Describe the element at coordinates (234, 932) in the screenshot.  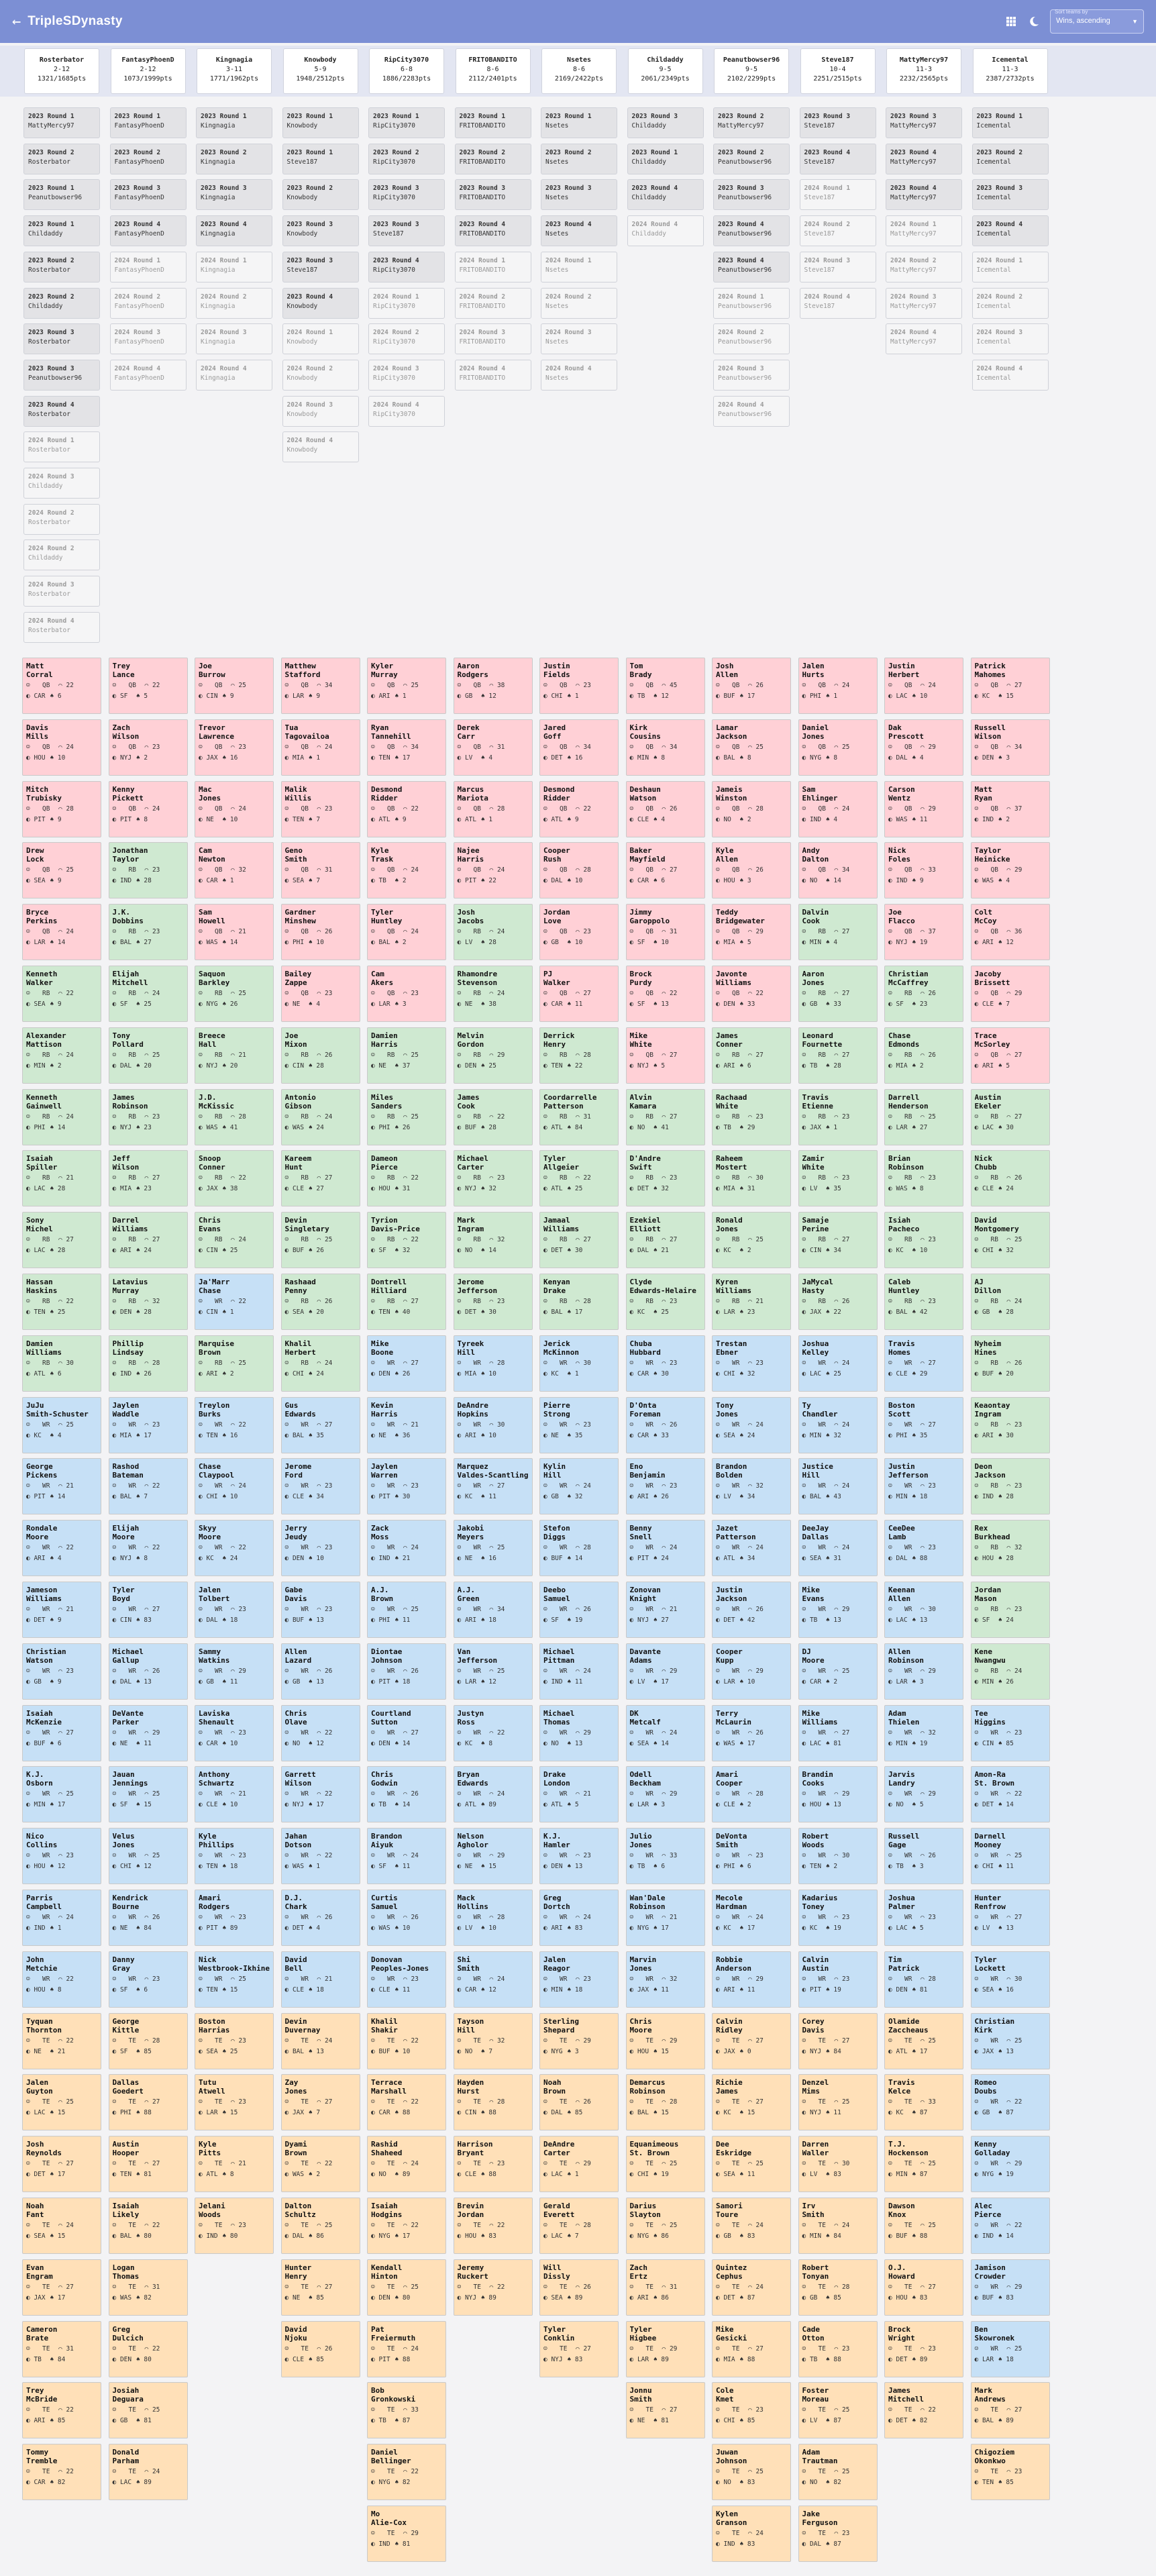
I see `player-card: Sam Howell ☺ QB ⌒ 21 ◐ WAS ♠ 14` at that location.